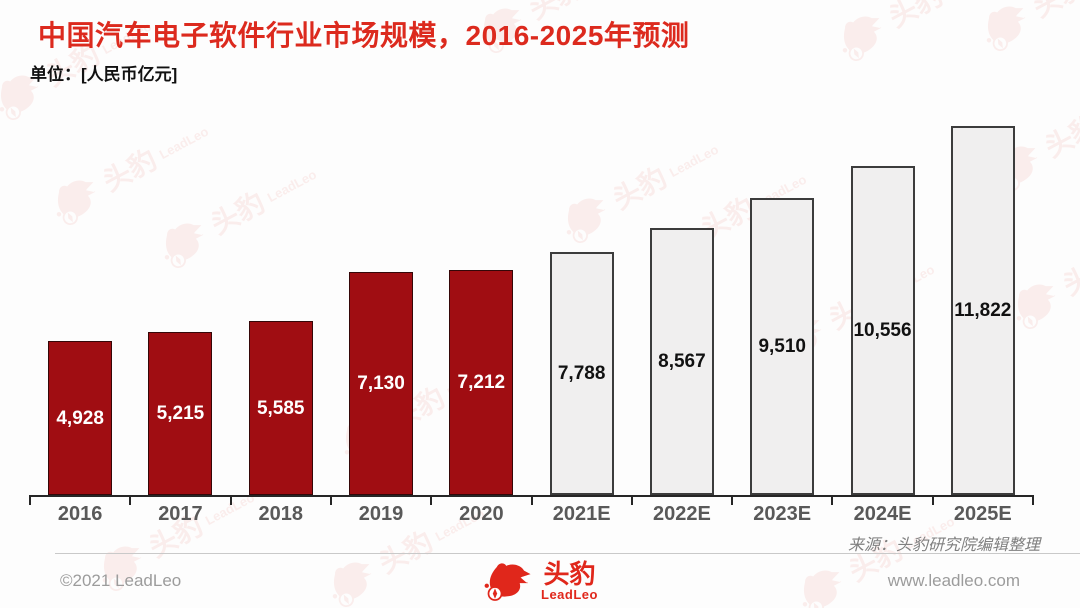 The height and width of the screenshot is (608, 1080). I want to click on bar-2019: 7,130, so click(381, 383).